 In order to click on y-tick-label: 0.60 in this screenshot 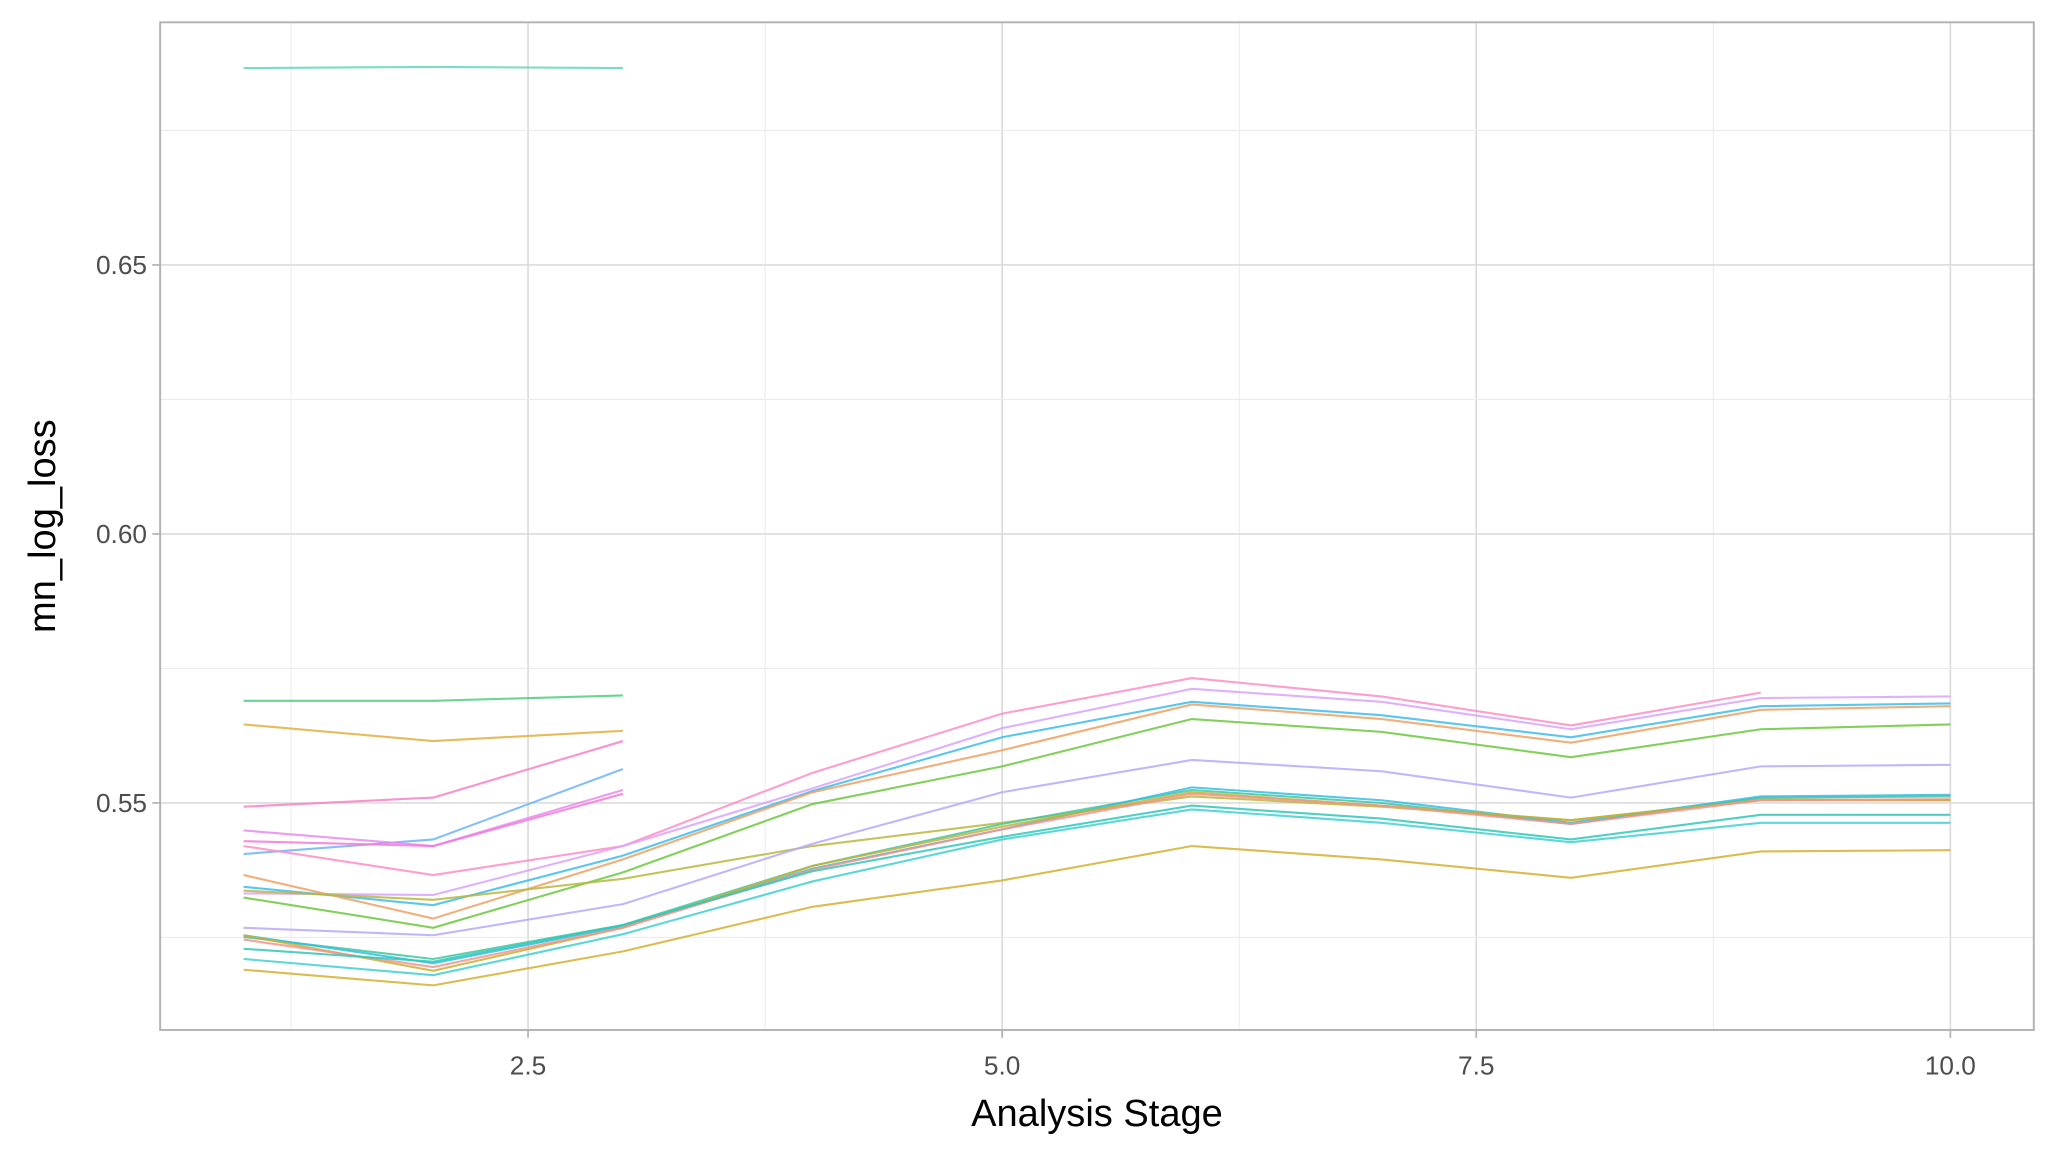, I will do `click(121, 534)`.